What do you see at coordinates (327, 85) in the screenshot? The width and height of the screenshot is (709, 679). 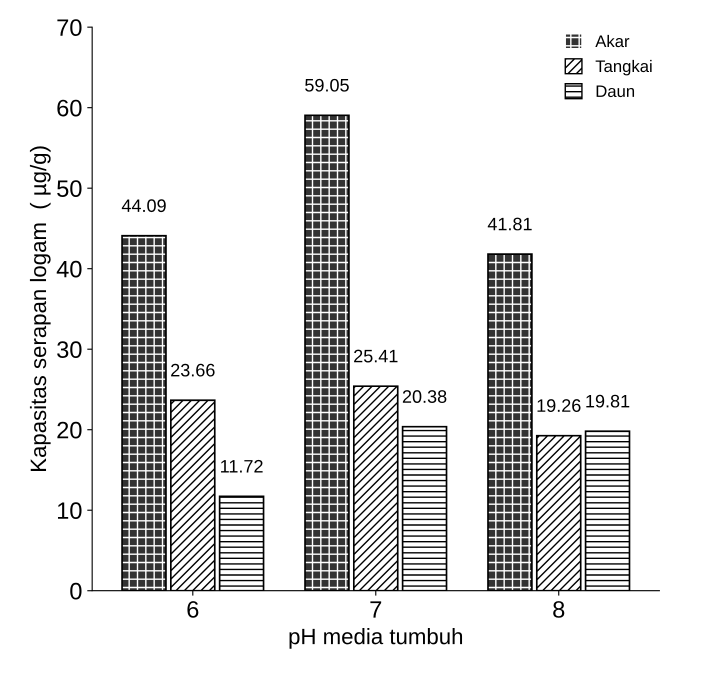 I see `data-label: 59.05` at bounding box center [327, 85].